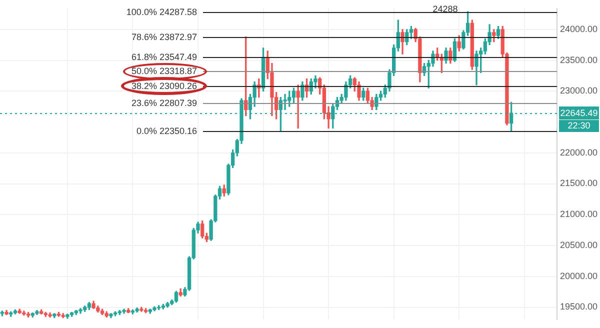 The image size is (600, 328). Describe the element at coordinates (579, 59) in the screenshot. I see `y-tick-label: 23500.00` at that location.